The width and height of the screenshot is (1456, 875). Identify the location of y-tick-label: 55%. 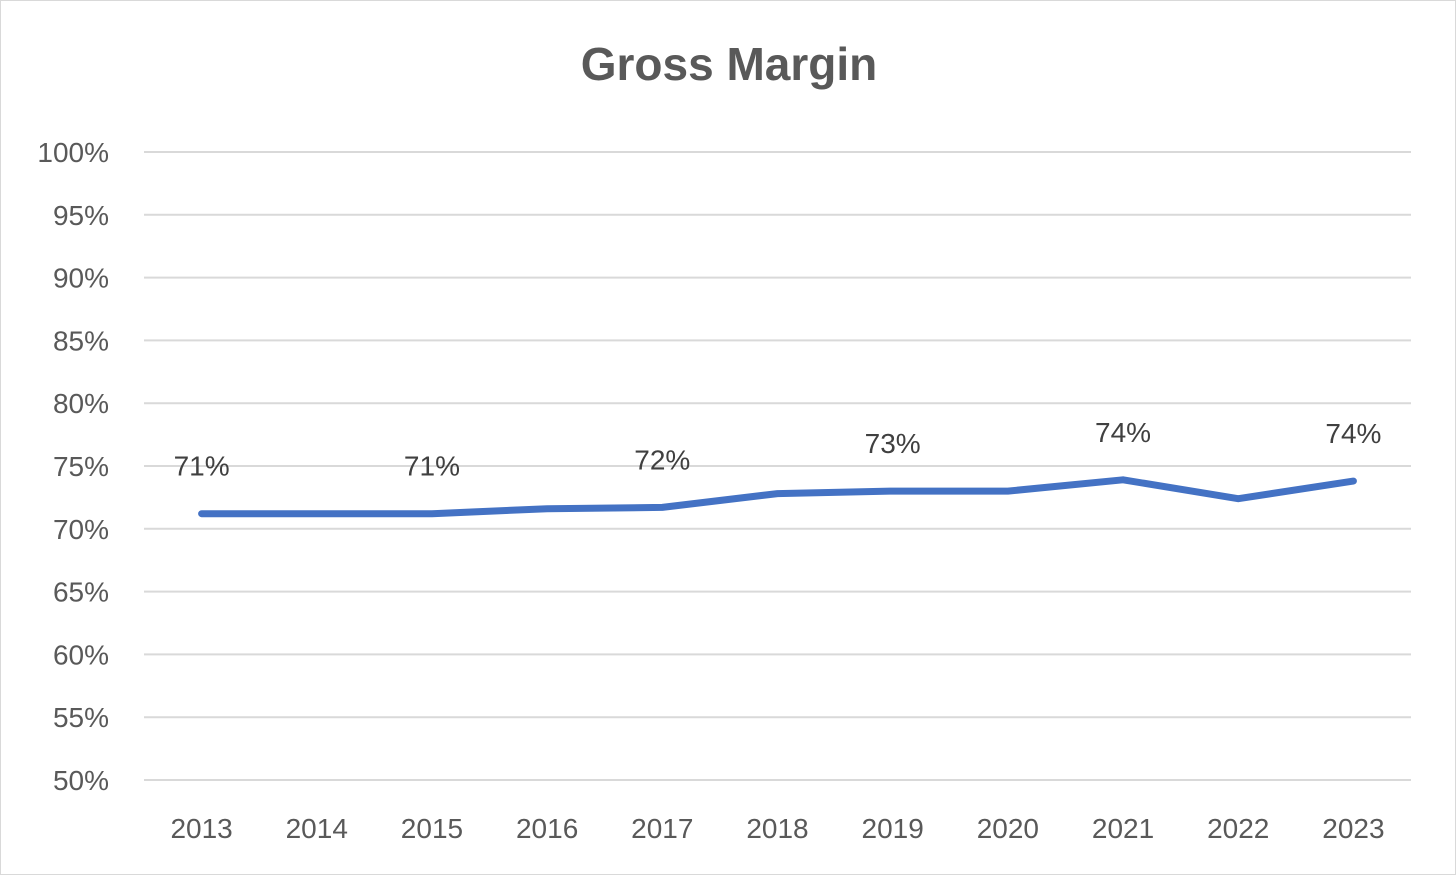
(81, 717).